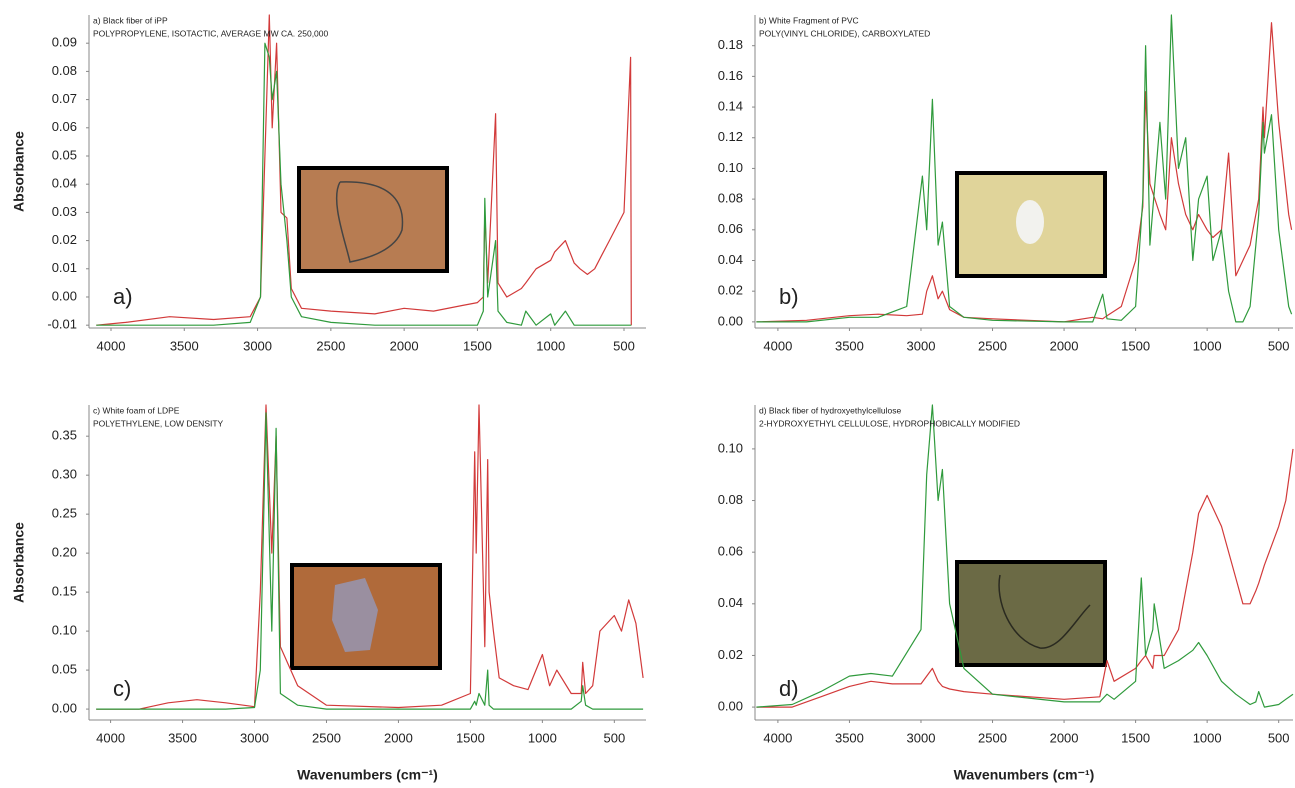 The image size is (1295, 788). Describe the element at coordinates (64, 211) in the screenshot. I see `y-tick-label: 0.03` at that location.